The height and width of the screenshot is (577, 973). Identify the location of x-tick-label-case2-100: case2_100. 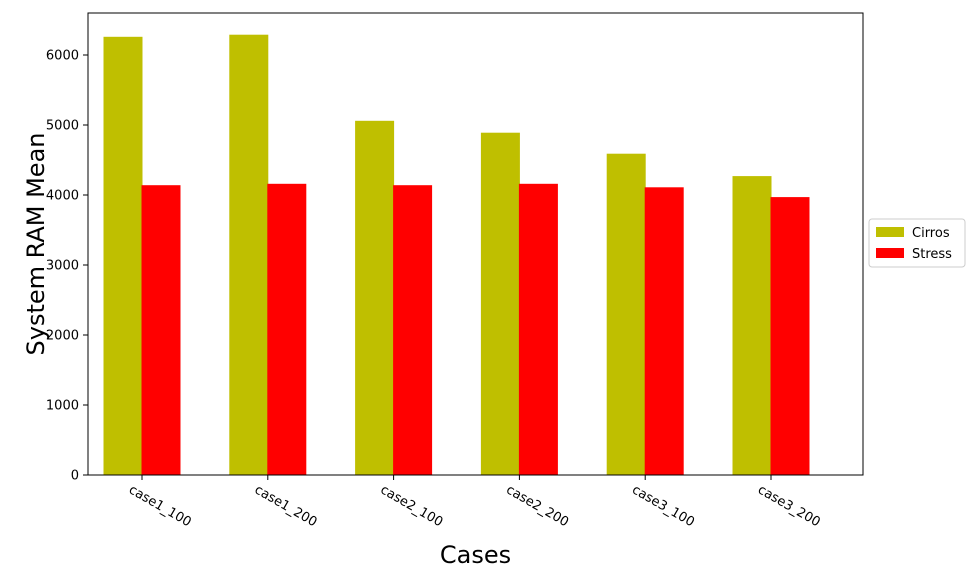
(412, 506).